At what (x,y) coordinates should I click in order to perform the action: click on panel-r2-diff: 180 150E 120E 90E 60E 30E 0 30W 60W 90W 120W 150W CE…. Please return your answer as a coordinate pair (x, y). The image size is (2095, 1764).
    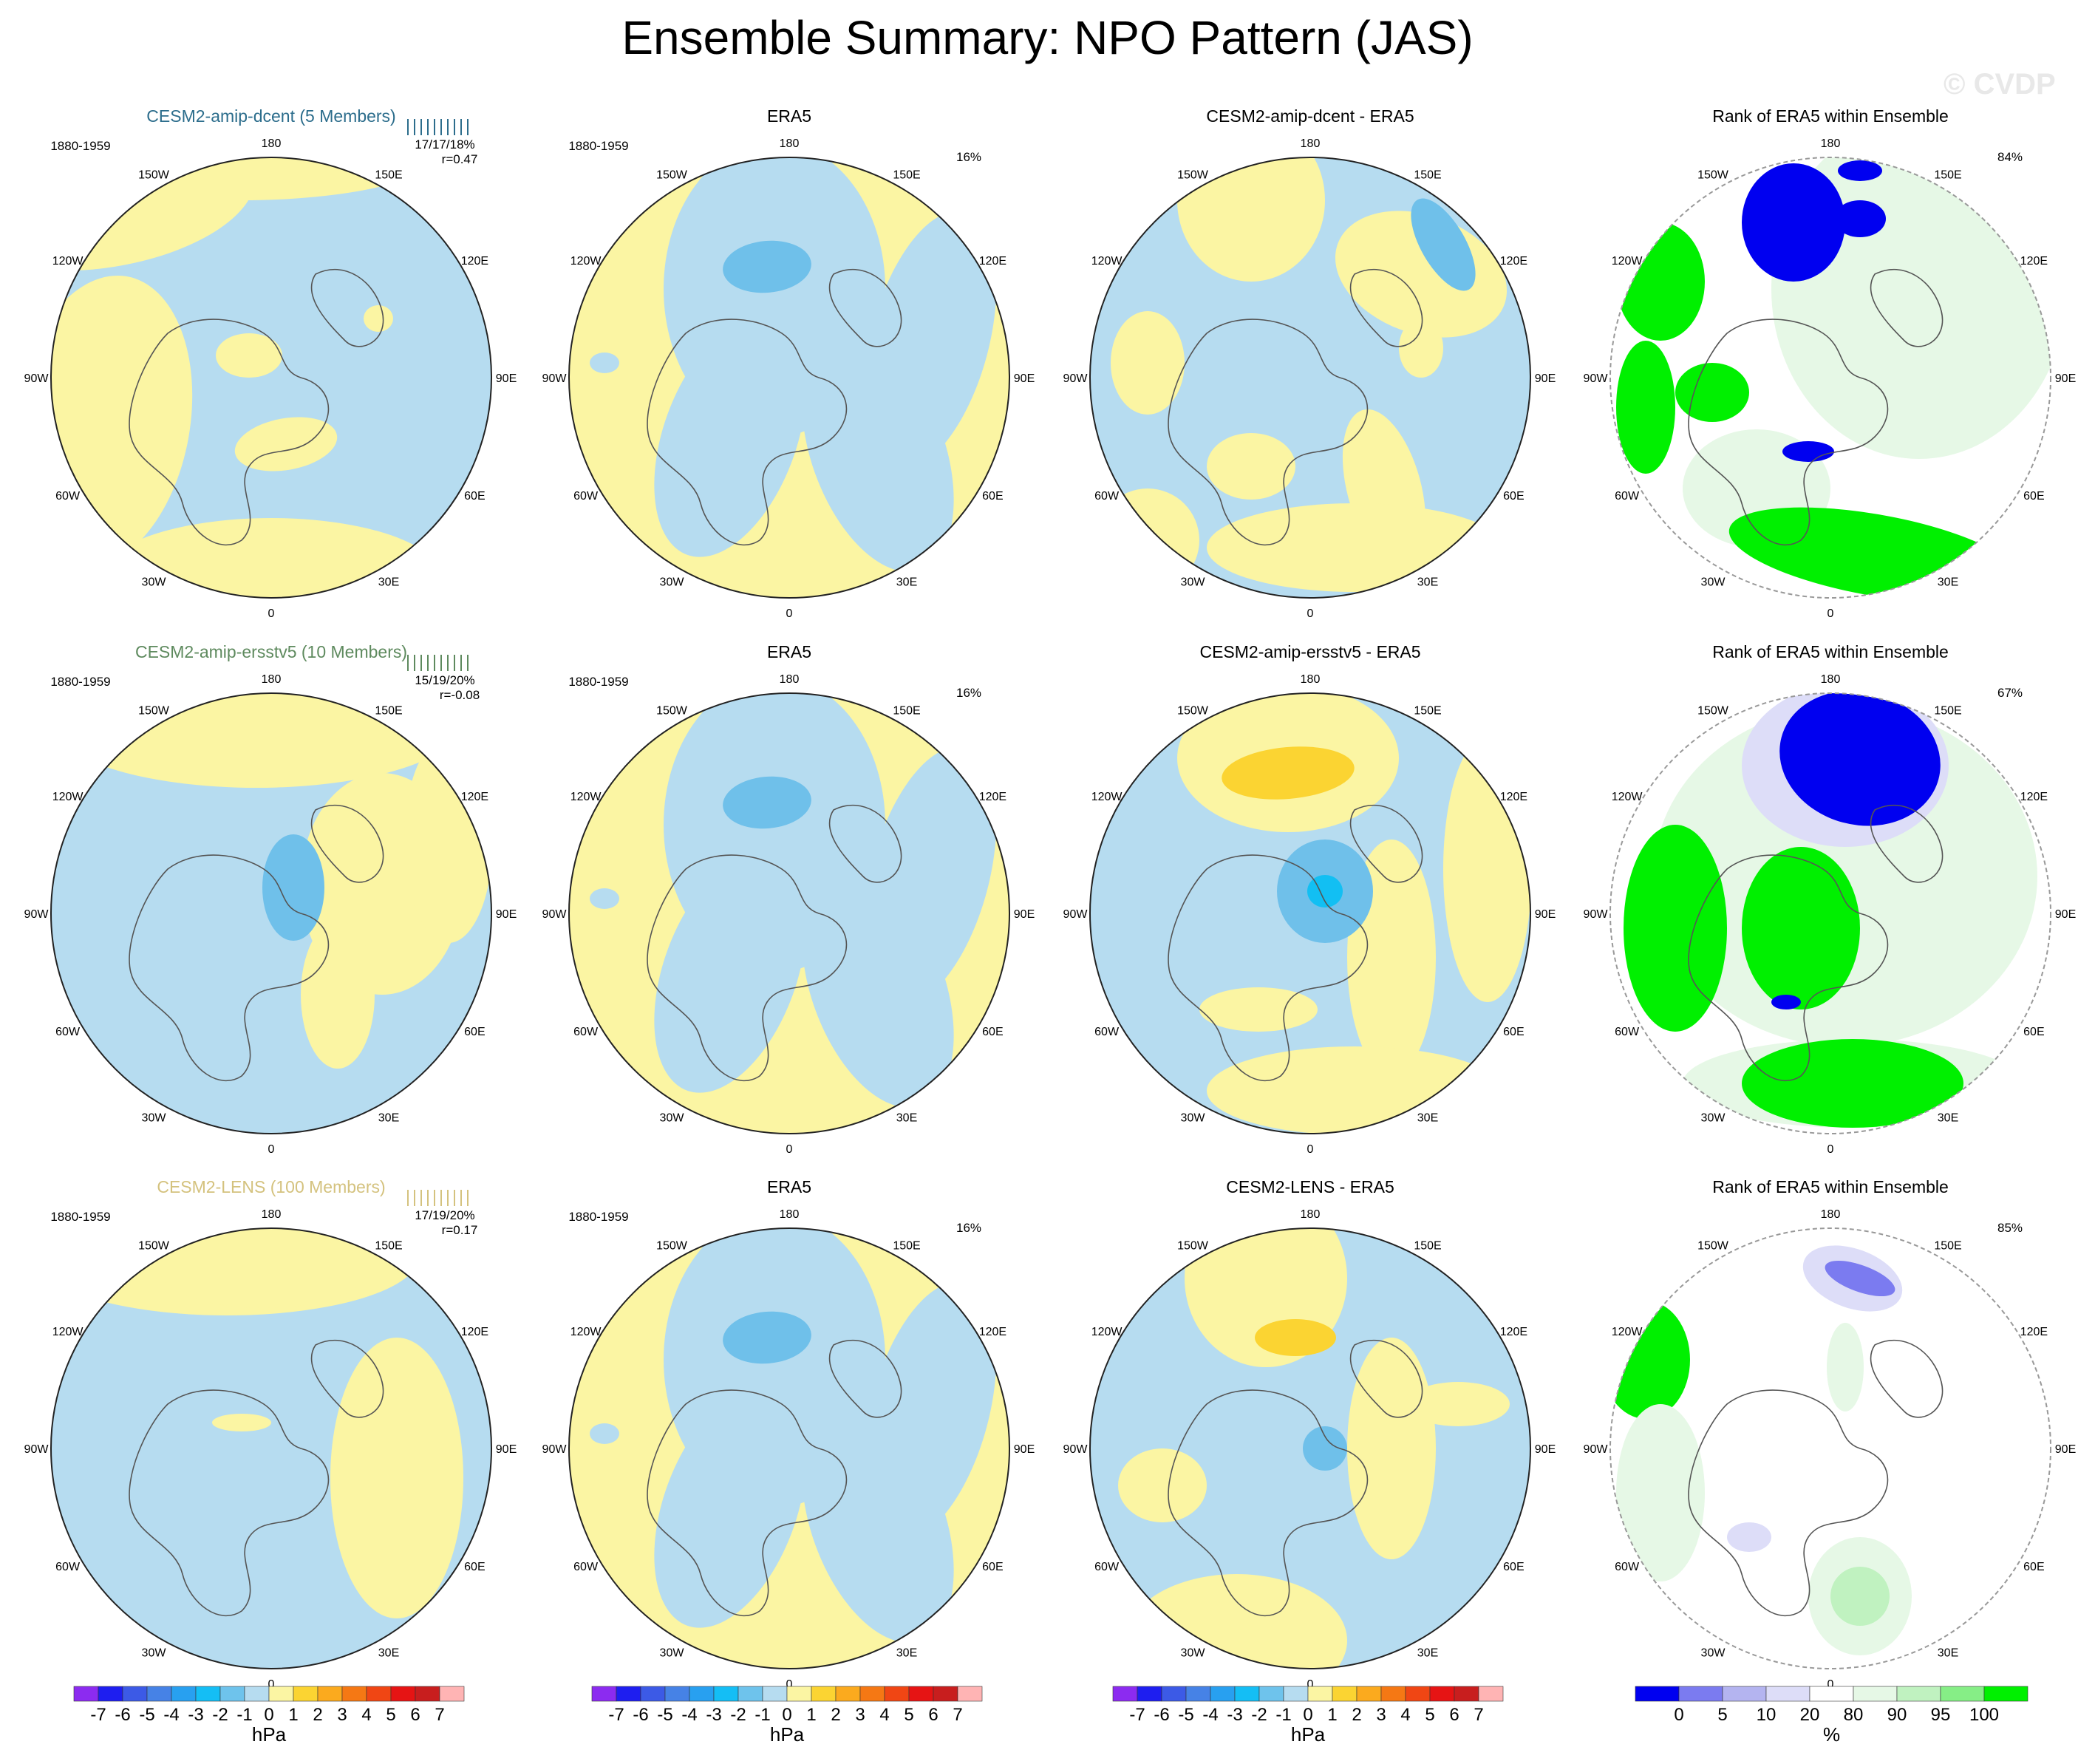
    Looking at the image, I should click on (1309, 899).